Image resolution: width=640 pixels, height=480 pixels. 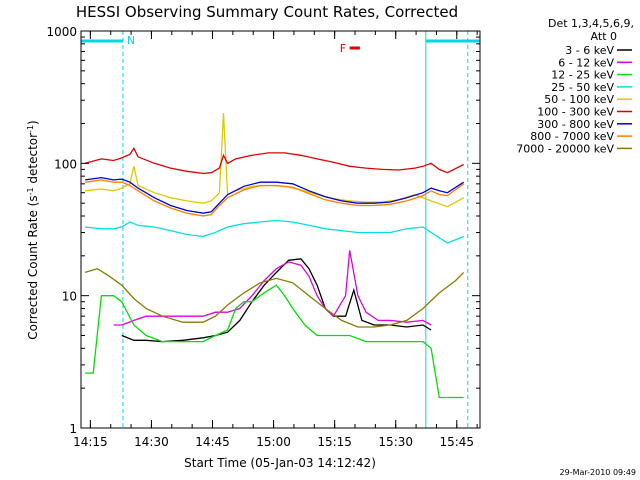 I want to click on x-tick-label-4: 15:15, so click(x=334, y=442).